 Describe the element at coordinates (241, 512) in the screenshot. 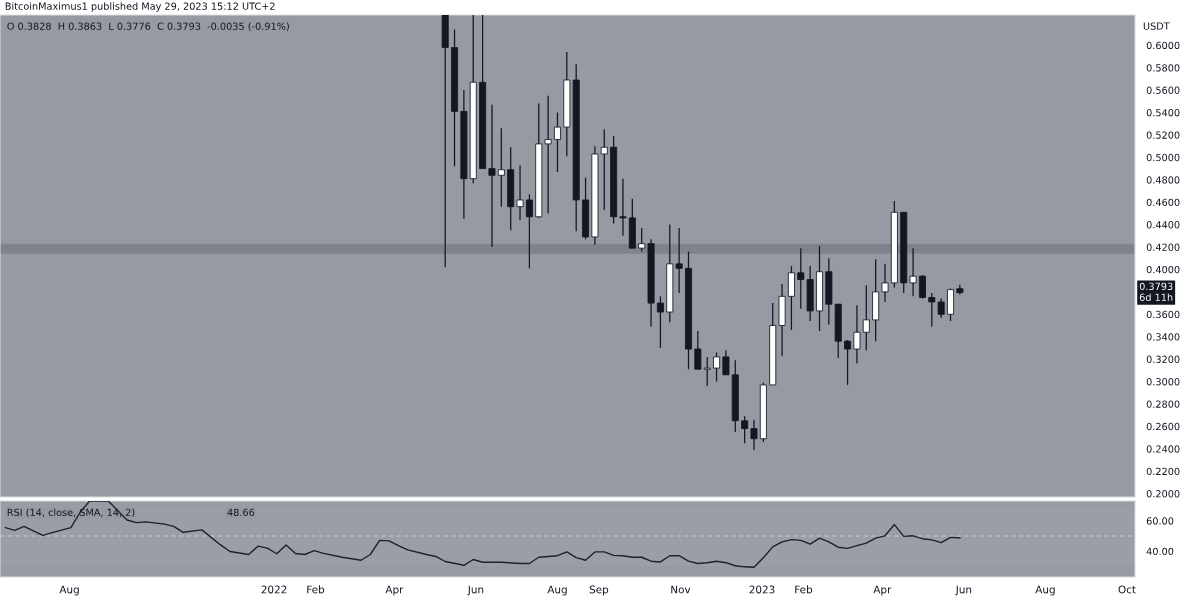

I see `annotation: 48.66` at that location.